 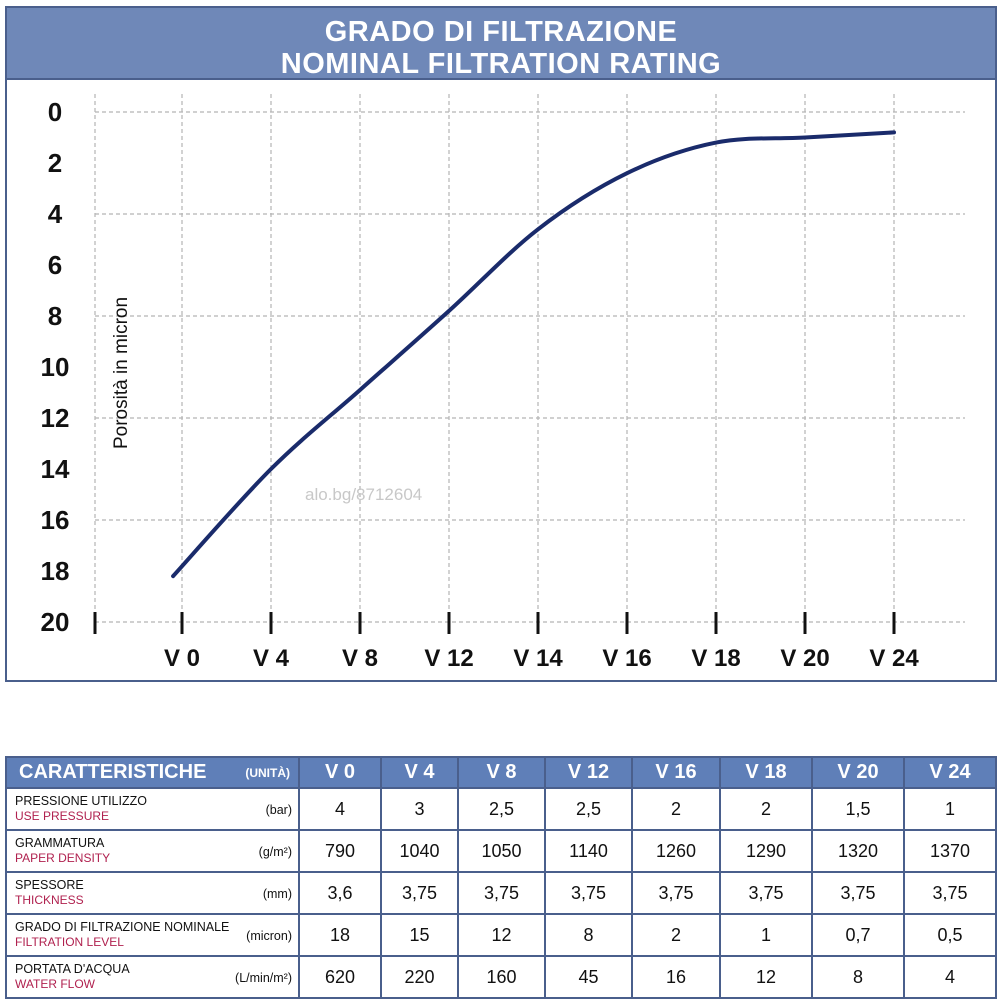 I want to click on row-label-english: THICKNESS, so click(x=49, y=900).